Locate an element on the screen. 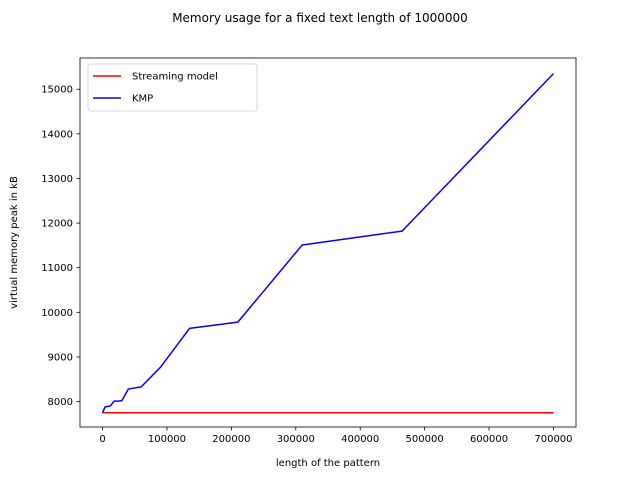 The height and width of the screenshot is (480, 640). y-tick-label: 15000 is located at coordinates (57, 90).